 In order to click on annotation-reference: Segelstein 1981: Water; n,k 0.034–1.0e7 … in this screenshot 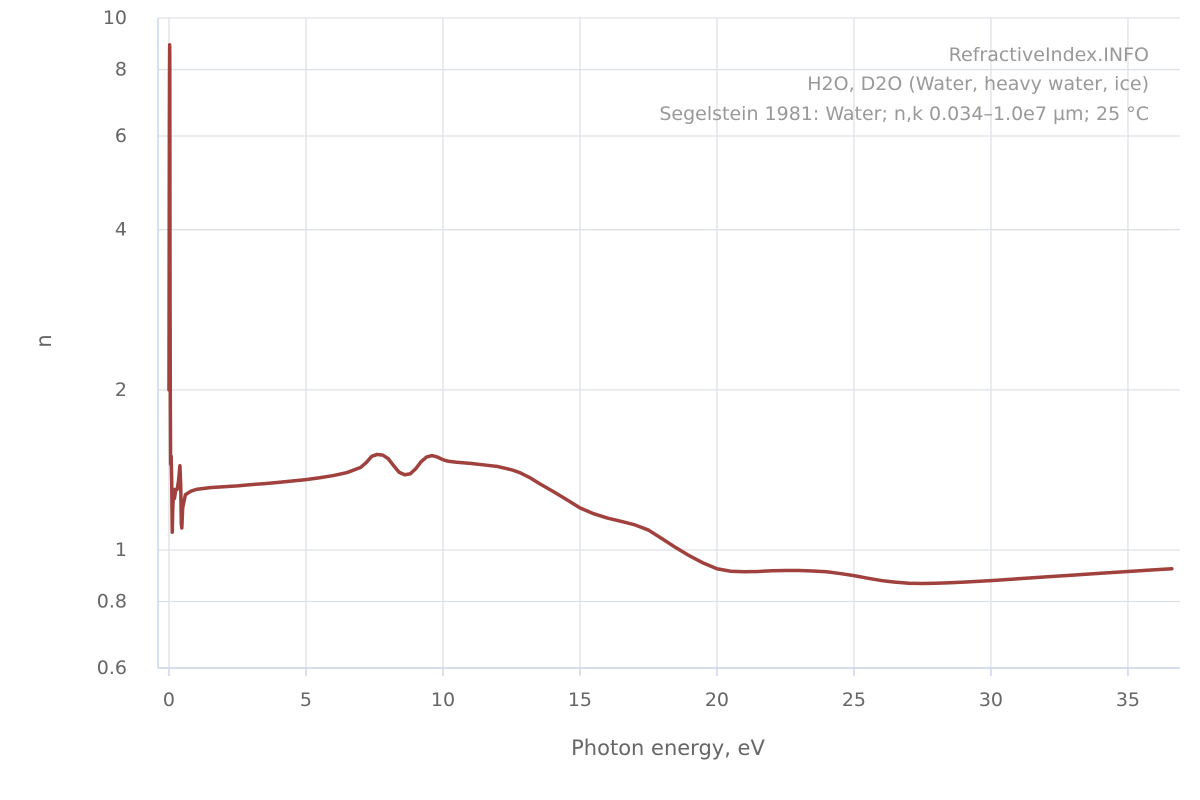, I will do `click(904, 114)`.